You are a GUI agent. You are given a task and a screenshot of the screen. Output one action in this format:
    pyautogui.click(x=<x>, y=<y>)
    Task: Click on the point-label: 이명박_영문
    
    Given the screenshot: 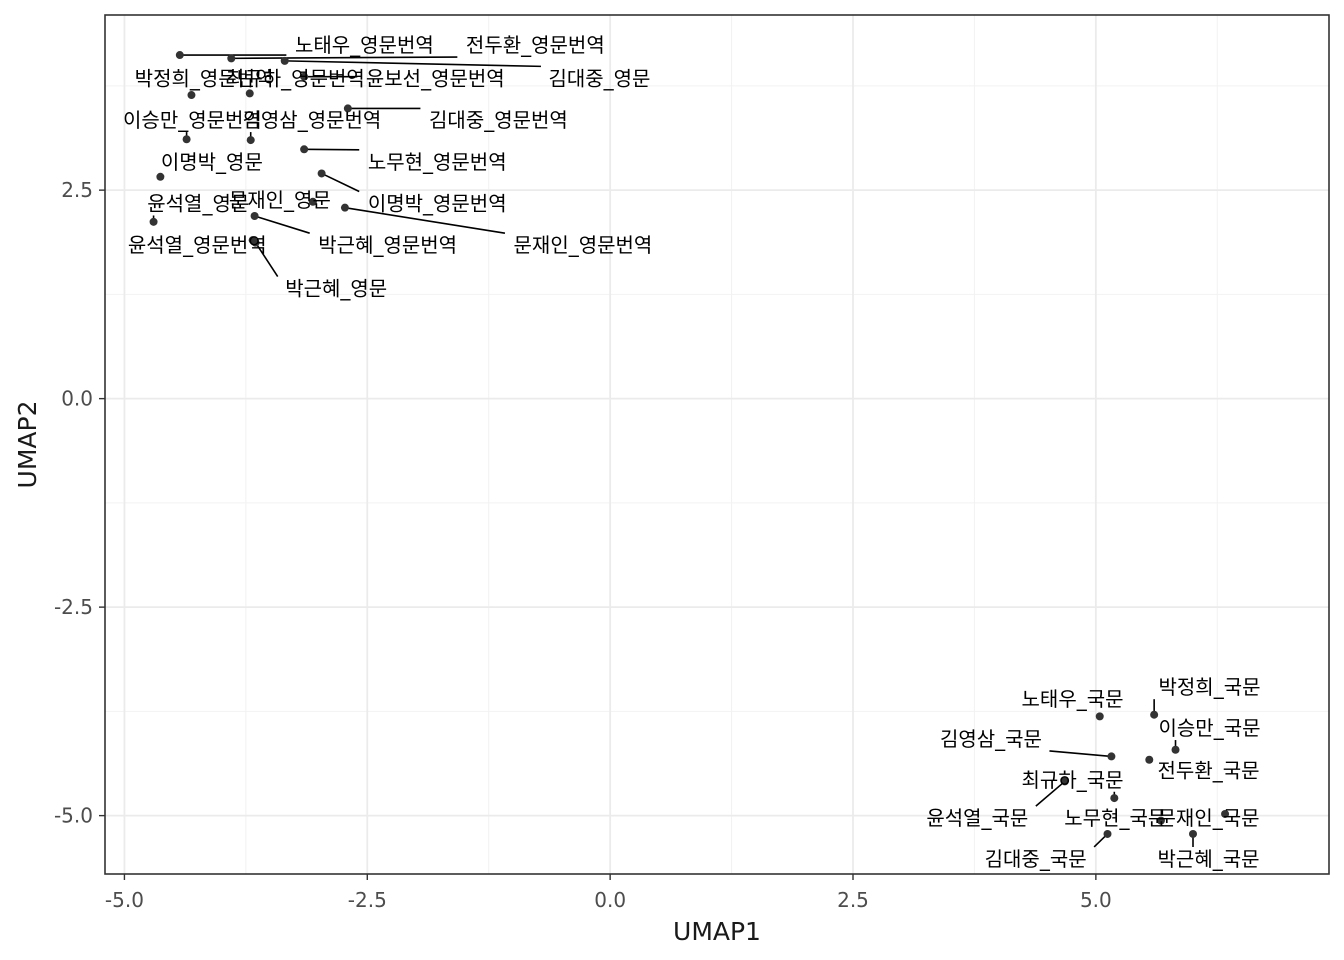 What is the action you would take?
    pyautogui.click(x=212, y=162)
    